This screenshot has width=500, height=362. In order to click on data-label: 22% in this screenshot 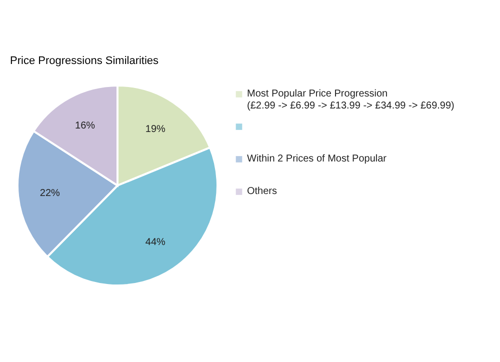, I will do `click(50, 193)`.